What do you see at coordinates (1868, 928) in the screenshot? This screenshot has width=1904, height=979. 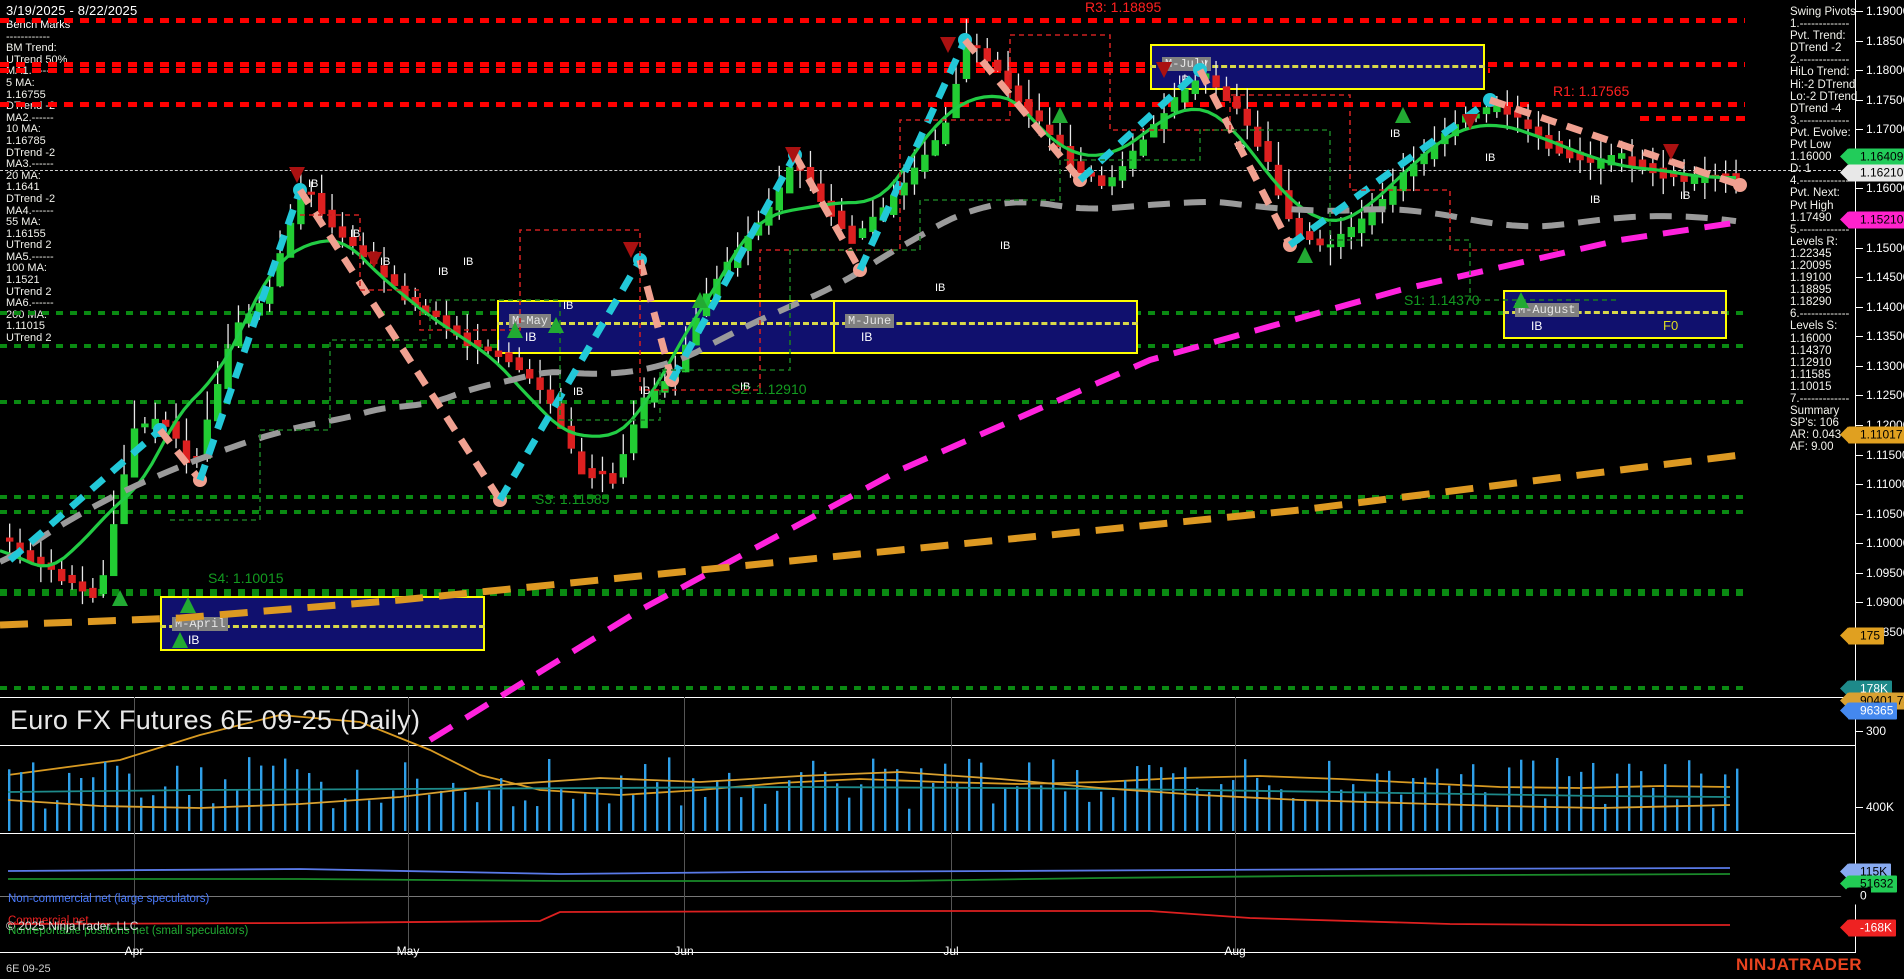 I see `price-tag: -168K` at bounding box center [1868, 928].